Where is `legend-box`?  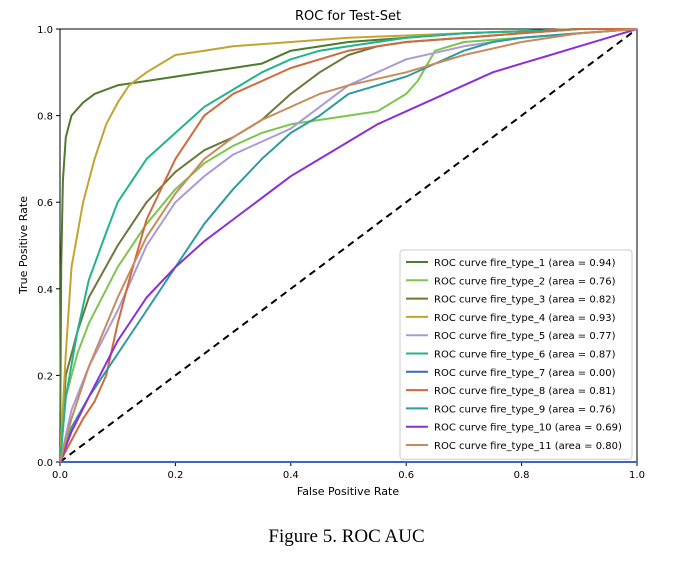
legend-box is located at coordinates (516, 354).